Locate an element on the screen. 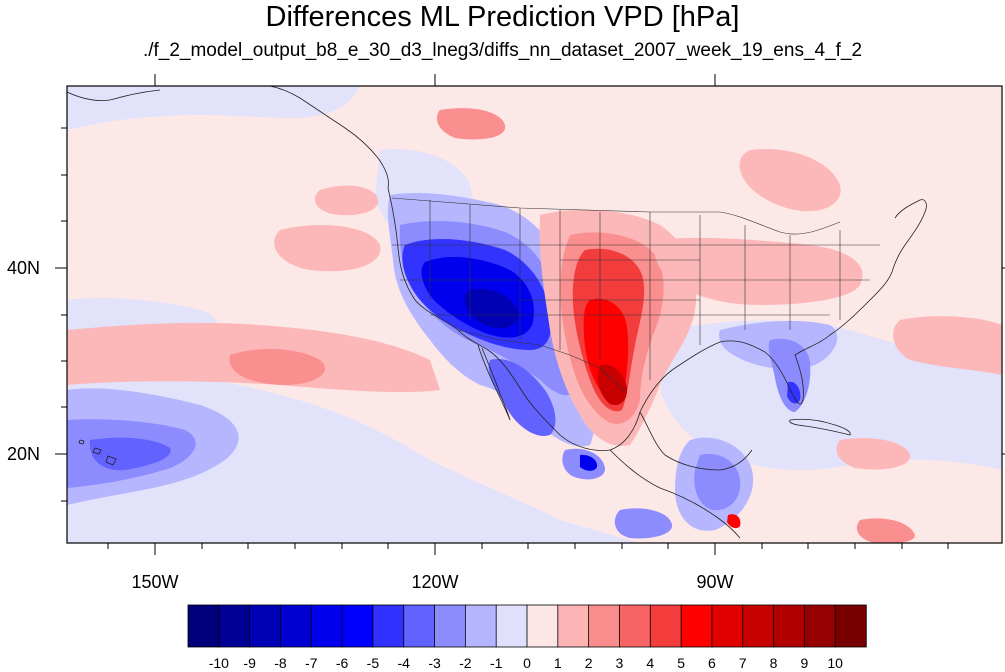 The image size is (1005, 672). cool-region-mexico-pacific is located at coordinates (589, 462).